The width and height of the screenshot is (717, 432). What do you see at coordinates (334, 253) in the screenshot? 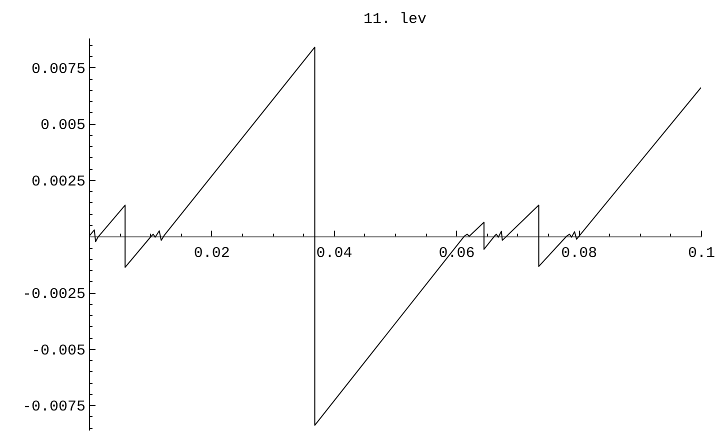
I see `x-tick-label: 0.04` at bounding box center [334, 253].